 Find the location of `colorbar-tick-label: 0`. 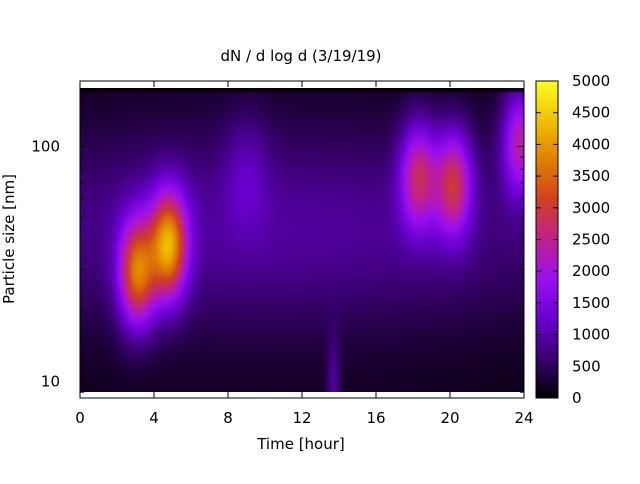

colorbar-tick-label: 0 is located at coordinates (577, 398).